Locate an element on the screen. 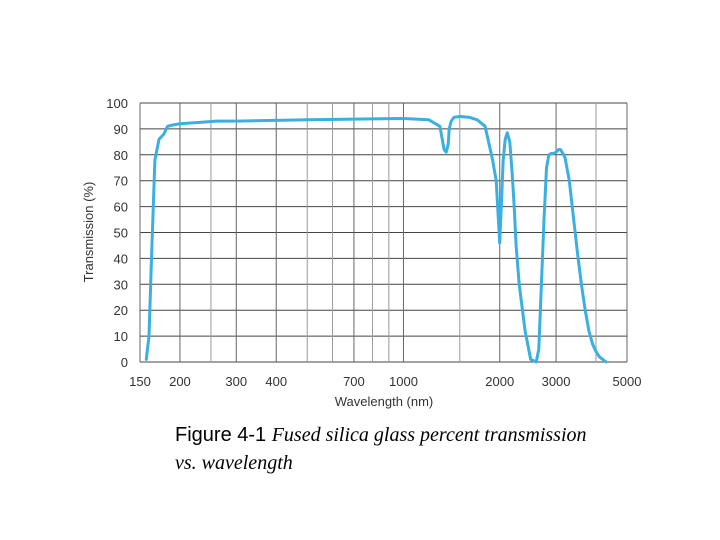 This screenshot has width=720, height=540. x-tick-label: 150 is located at coordinates (140, 381).